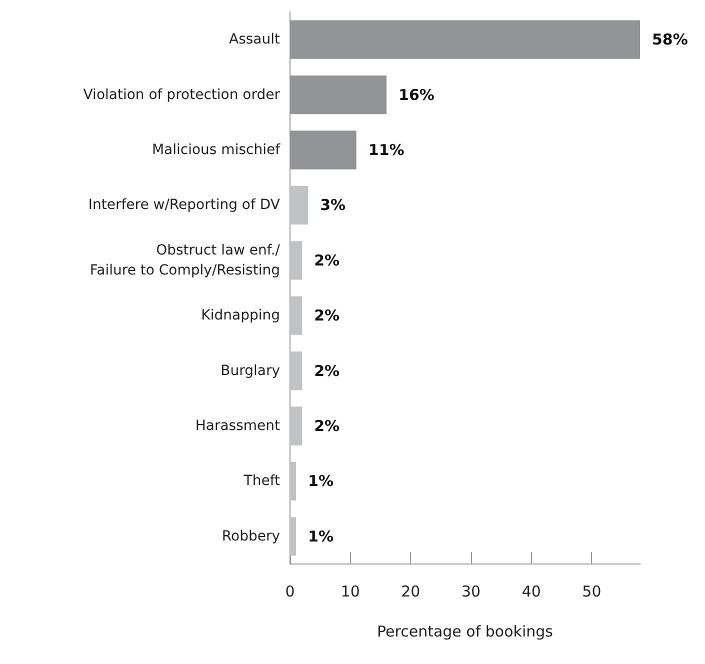  Describe the element at coordinates (240, 316) in the screenshot. I see `y-tick-label: Kidnapping` at that location.